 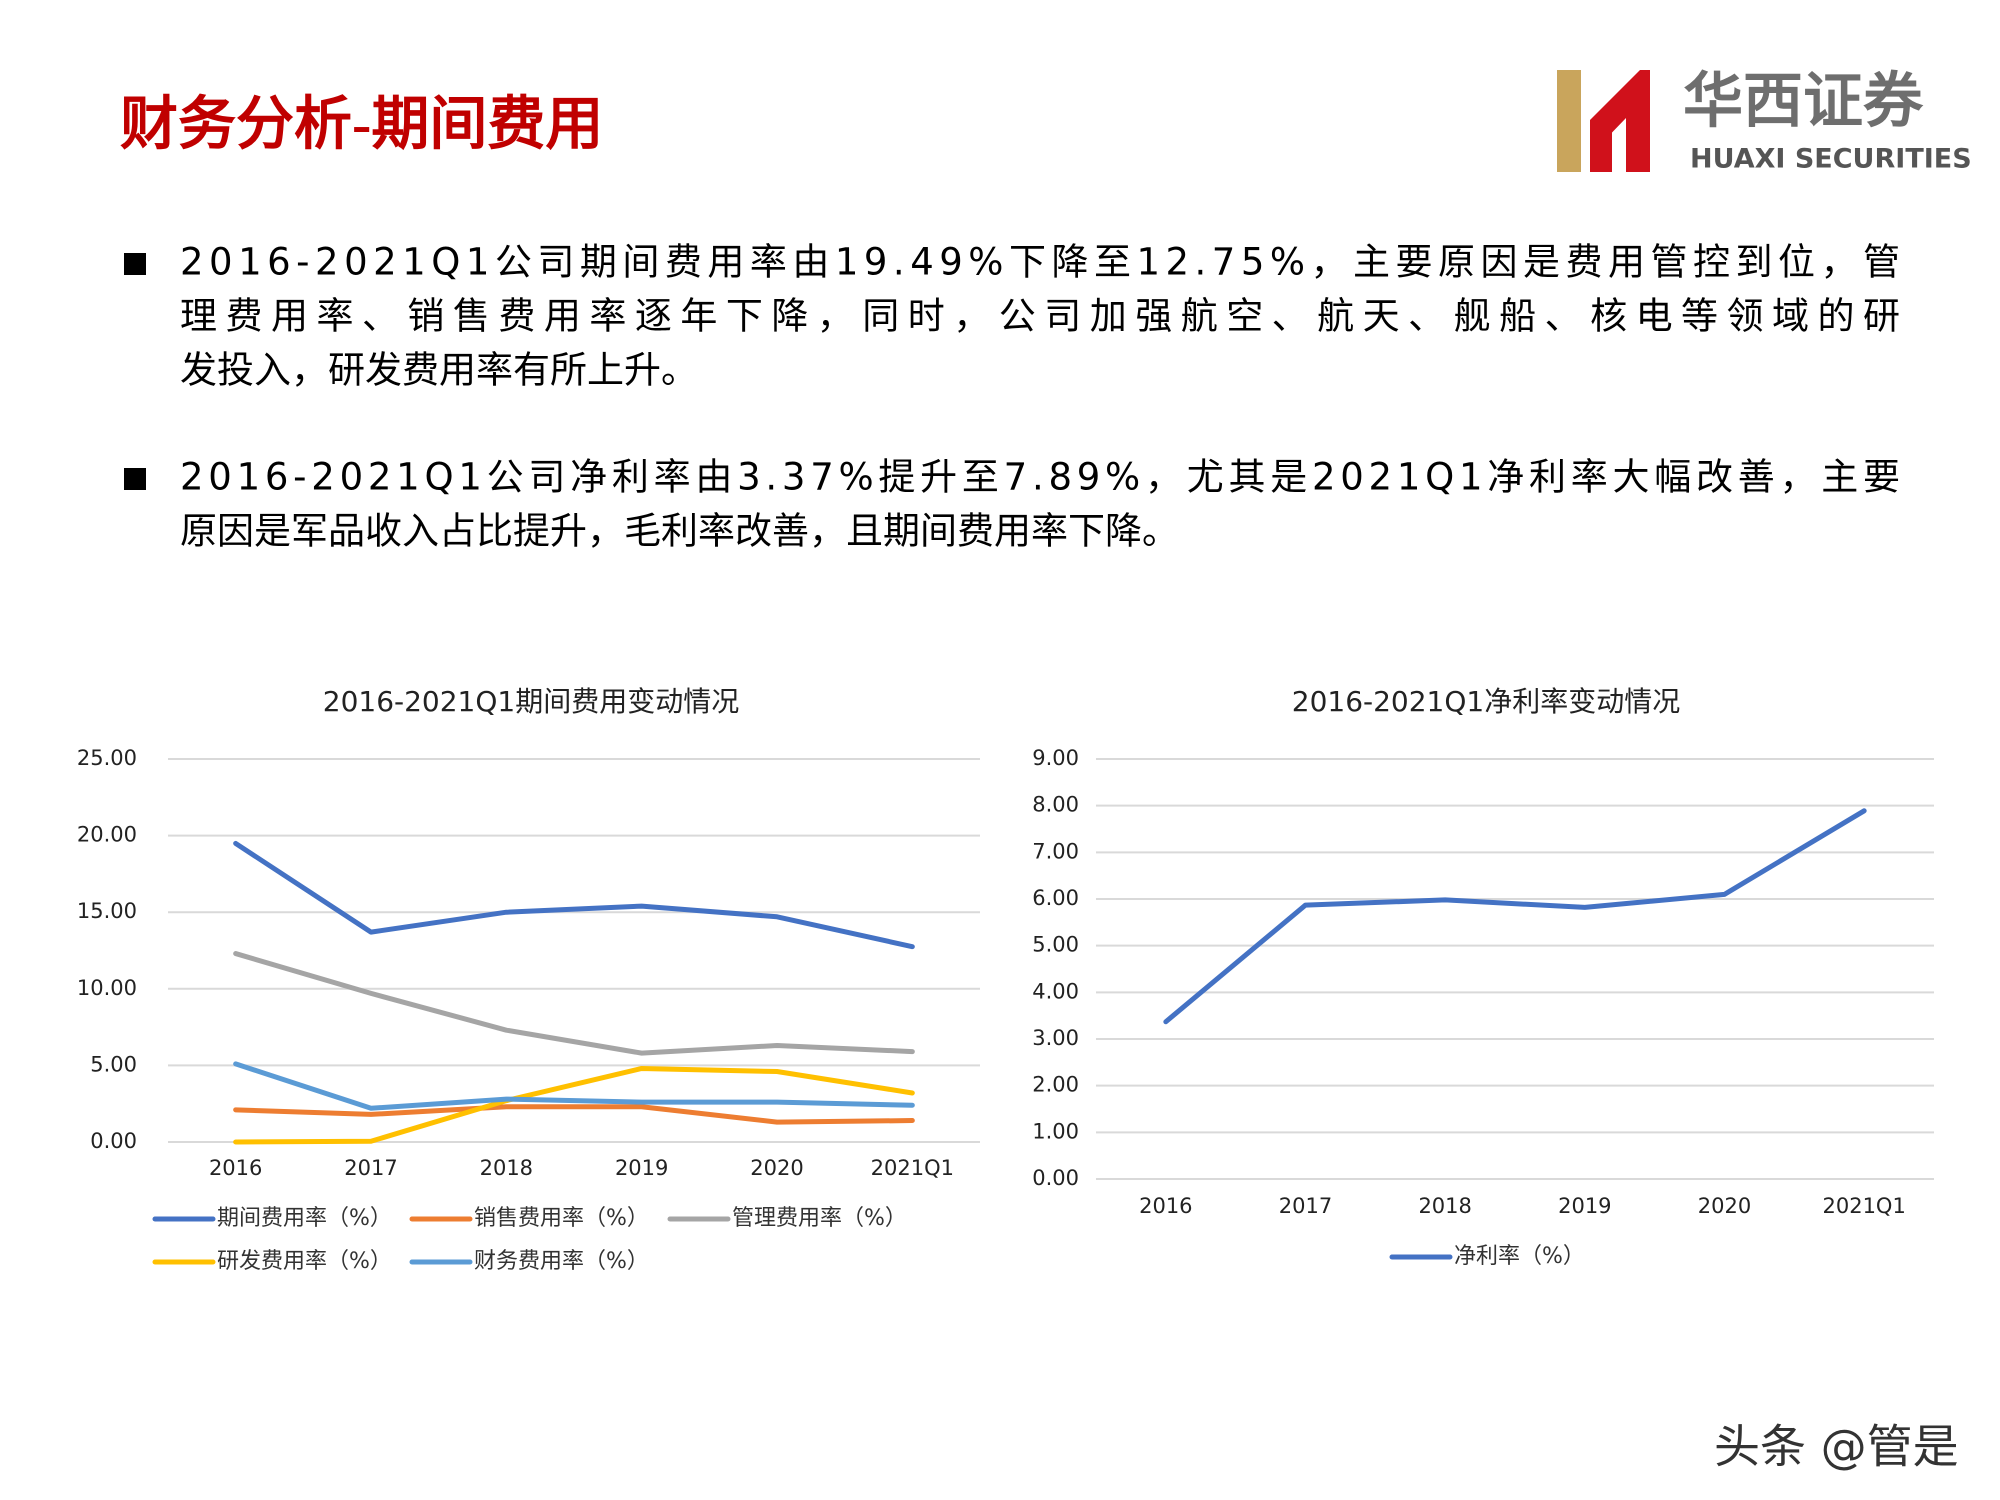 I want to click on y-tick-label: 20.00, so click(x=107, y=835).